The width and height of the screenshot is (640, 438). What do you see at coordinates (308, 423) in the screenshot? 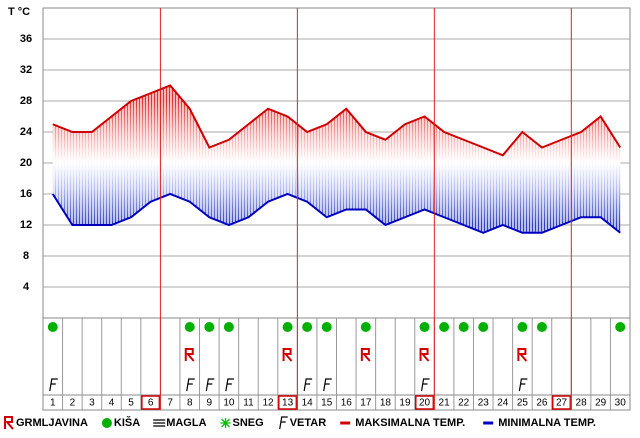
I see `legend-label: VETAR` at bounding box center [308, 423].